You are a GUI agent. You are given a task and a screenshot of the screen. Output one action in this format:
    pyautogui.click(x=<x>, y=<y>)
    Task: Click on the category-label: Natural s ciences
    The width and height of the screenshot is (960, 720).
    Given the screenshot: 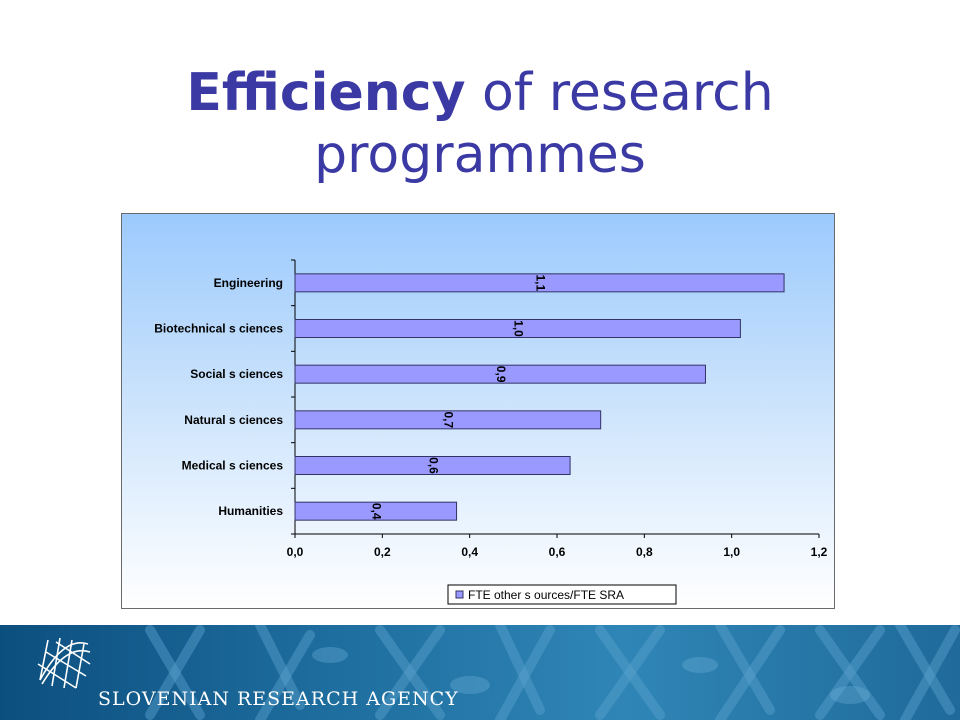 What is the action you would take?
    pyautogui.click(x=233, y=420)
    